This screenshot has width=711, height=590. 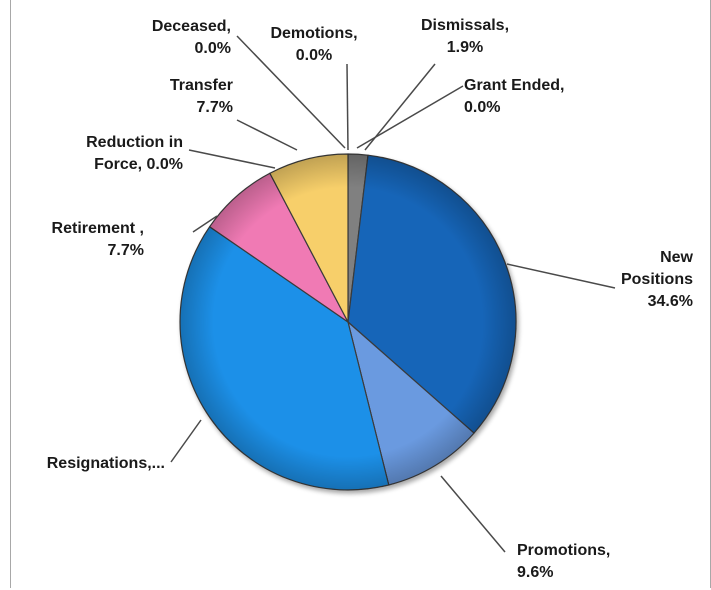 I want to click on slice-label: Dismissals, 1.9%, so click(x=465, y=36).